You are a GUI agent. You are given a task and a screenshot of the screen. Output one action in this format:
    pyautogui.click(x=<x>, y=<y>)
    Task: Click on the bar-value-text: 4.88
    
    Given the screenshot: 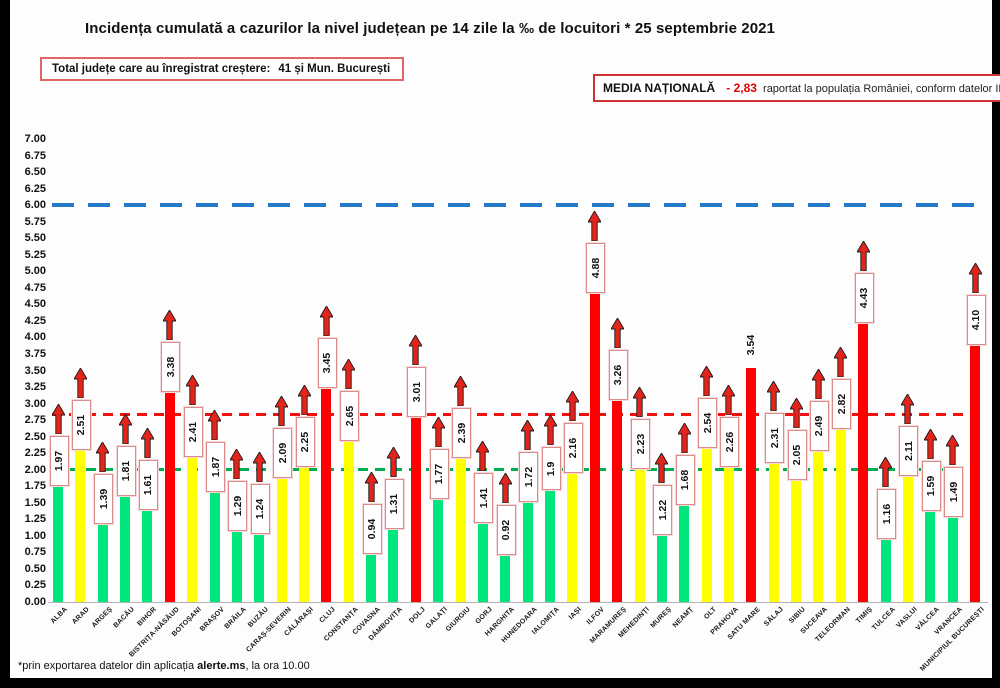 What is the action you would take?
    pyautogui.click(x=595, y=268)
    